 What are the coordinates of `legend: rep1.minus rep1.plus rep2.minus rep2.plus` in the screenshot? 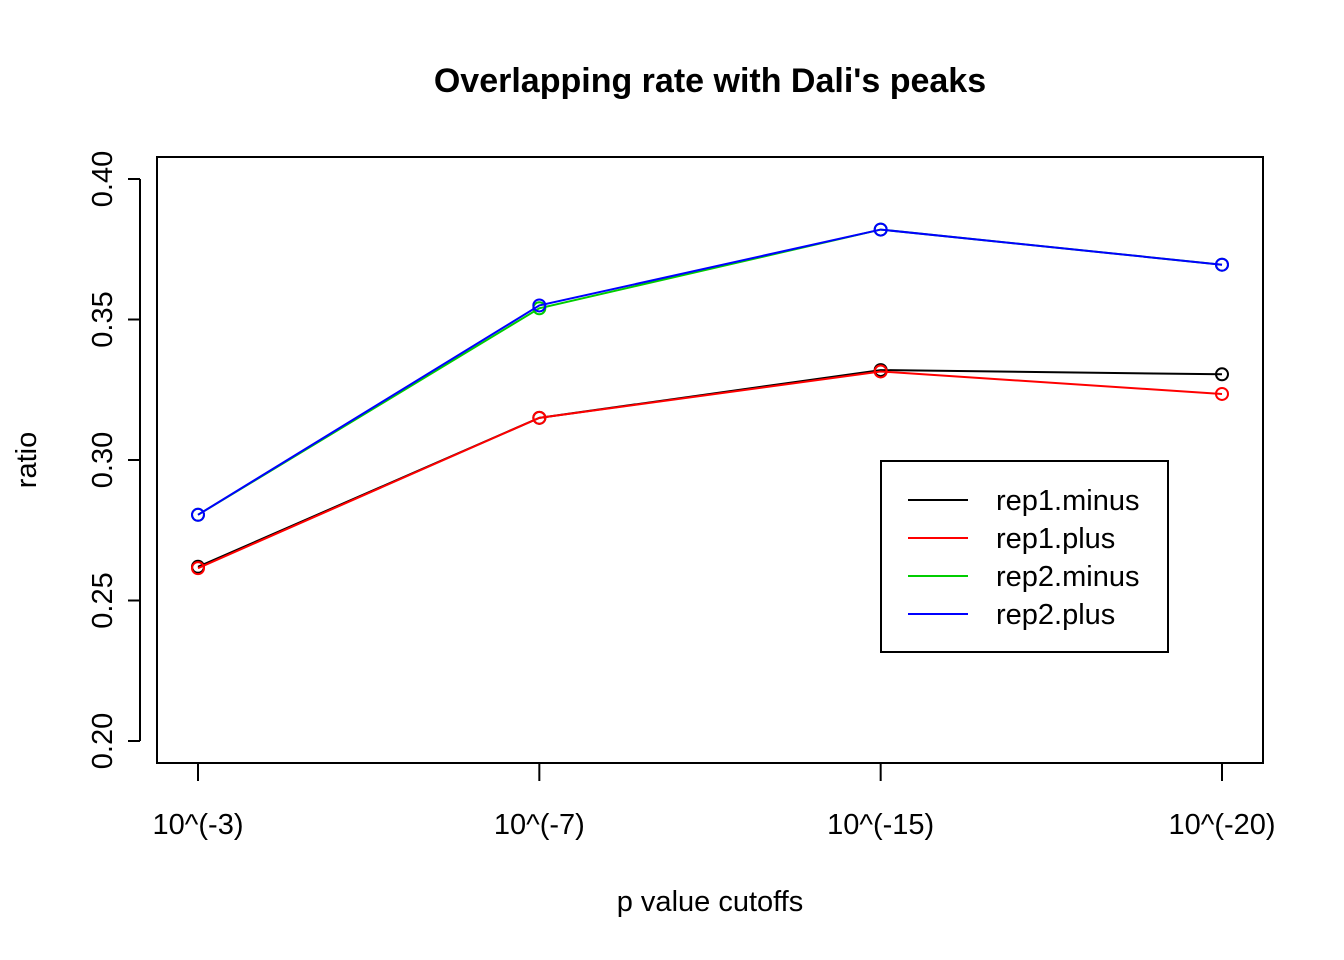 It's located at (1024, 556).